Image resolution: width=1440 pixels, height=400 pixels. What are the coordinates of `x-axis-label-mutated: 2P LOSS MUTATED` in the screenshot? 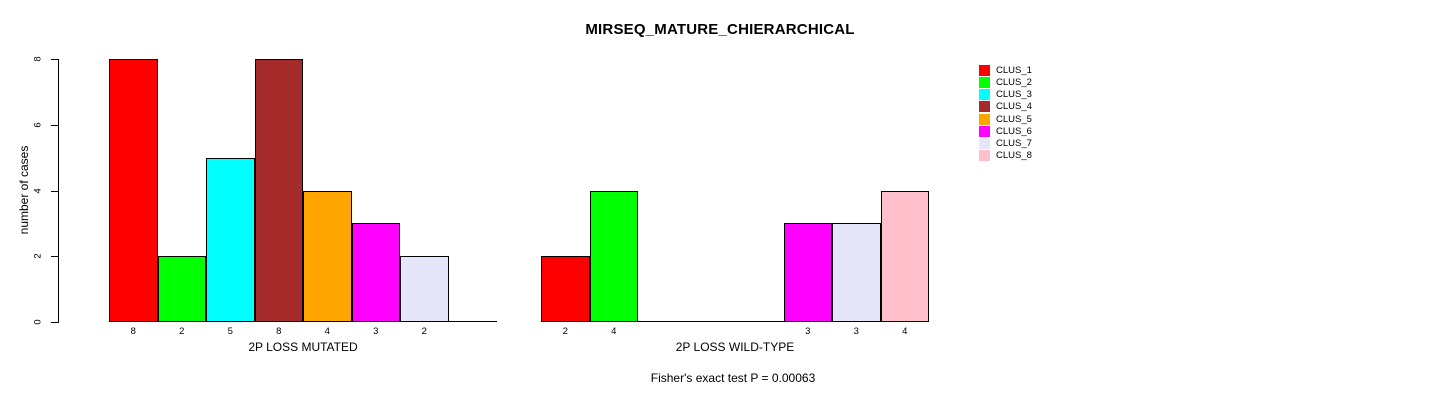 It's located at (303, 347).